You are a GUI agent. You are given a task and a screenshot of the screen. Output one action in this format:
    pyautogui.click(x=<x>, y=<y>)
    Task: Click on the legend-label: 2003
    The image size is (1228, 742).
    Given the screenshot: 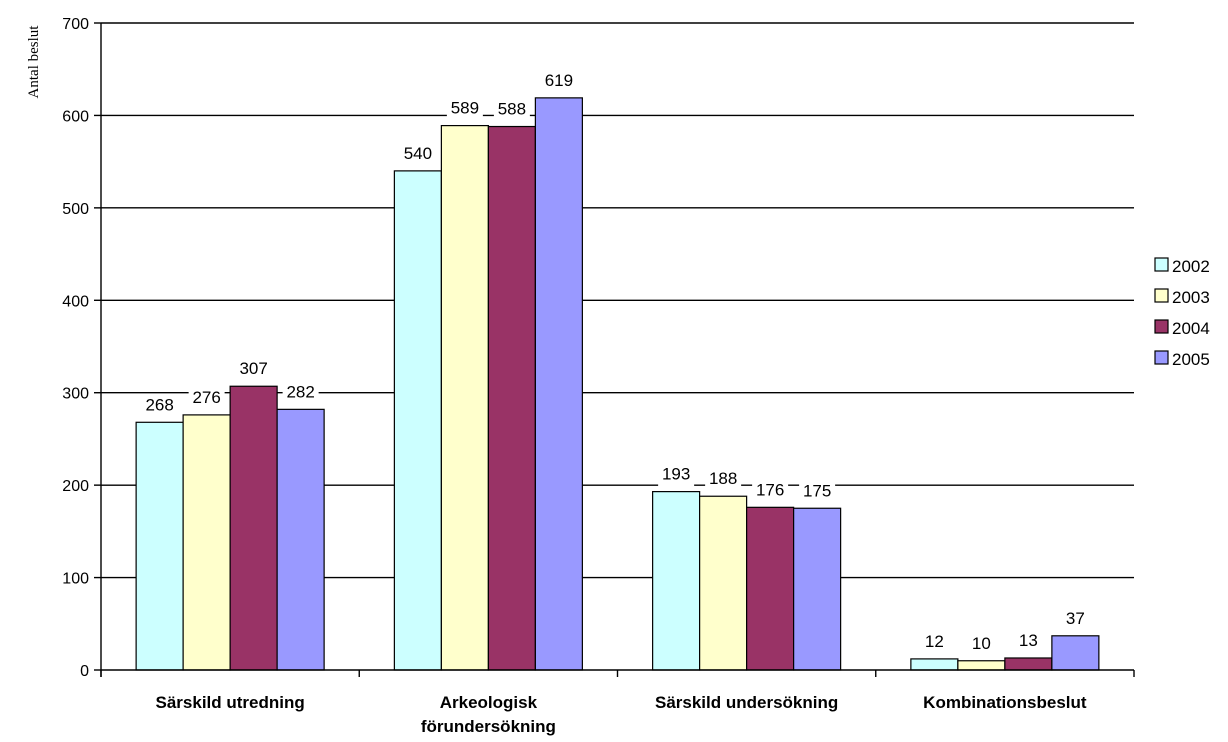 What is the action you would take?
    pyautogui.click(x=1191, y=297)
    